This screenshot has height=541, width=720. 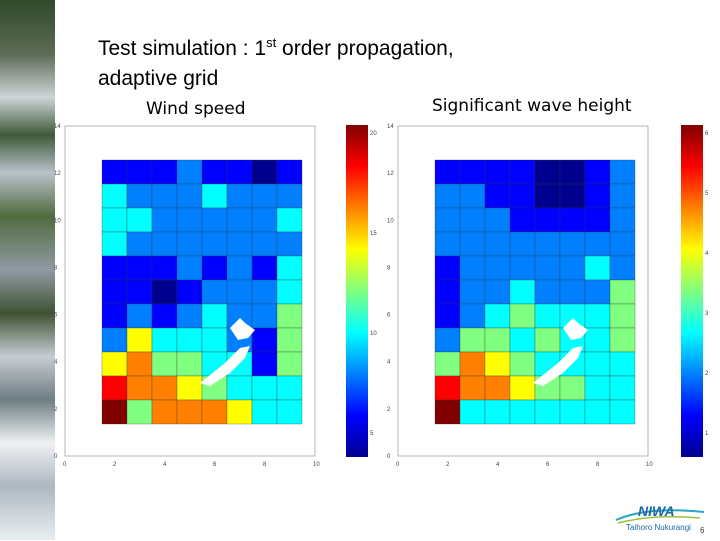 What do you see at coordinates (372, 434) in the screenshot?
I see `colorbar-tick-label: 5` at bounding box center [372, 434].